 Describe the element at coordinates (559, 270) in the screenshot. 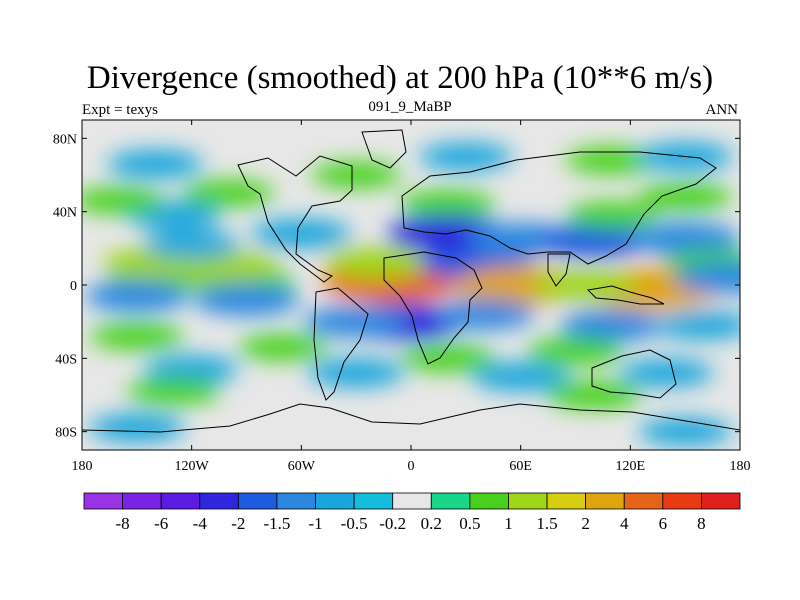

I see `india-outline` at that location.